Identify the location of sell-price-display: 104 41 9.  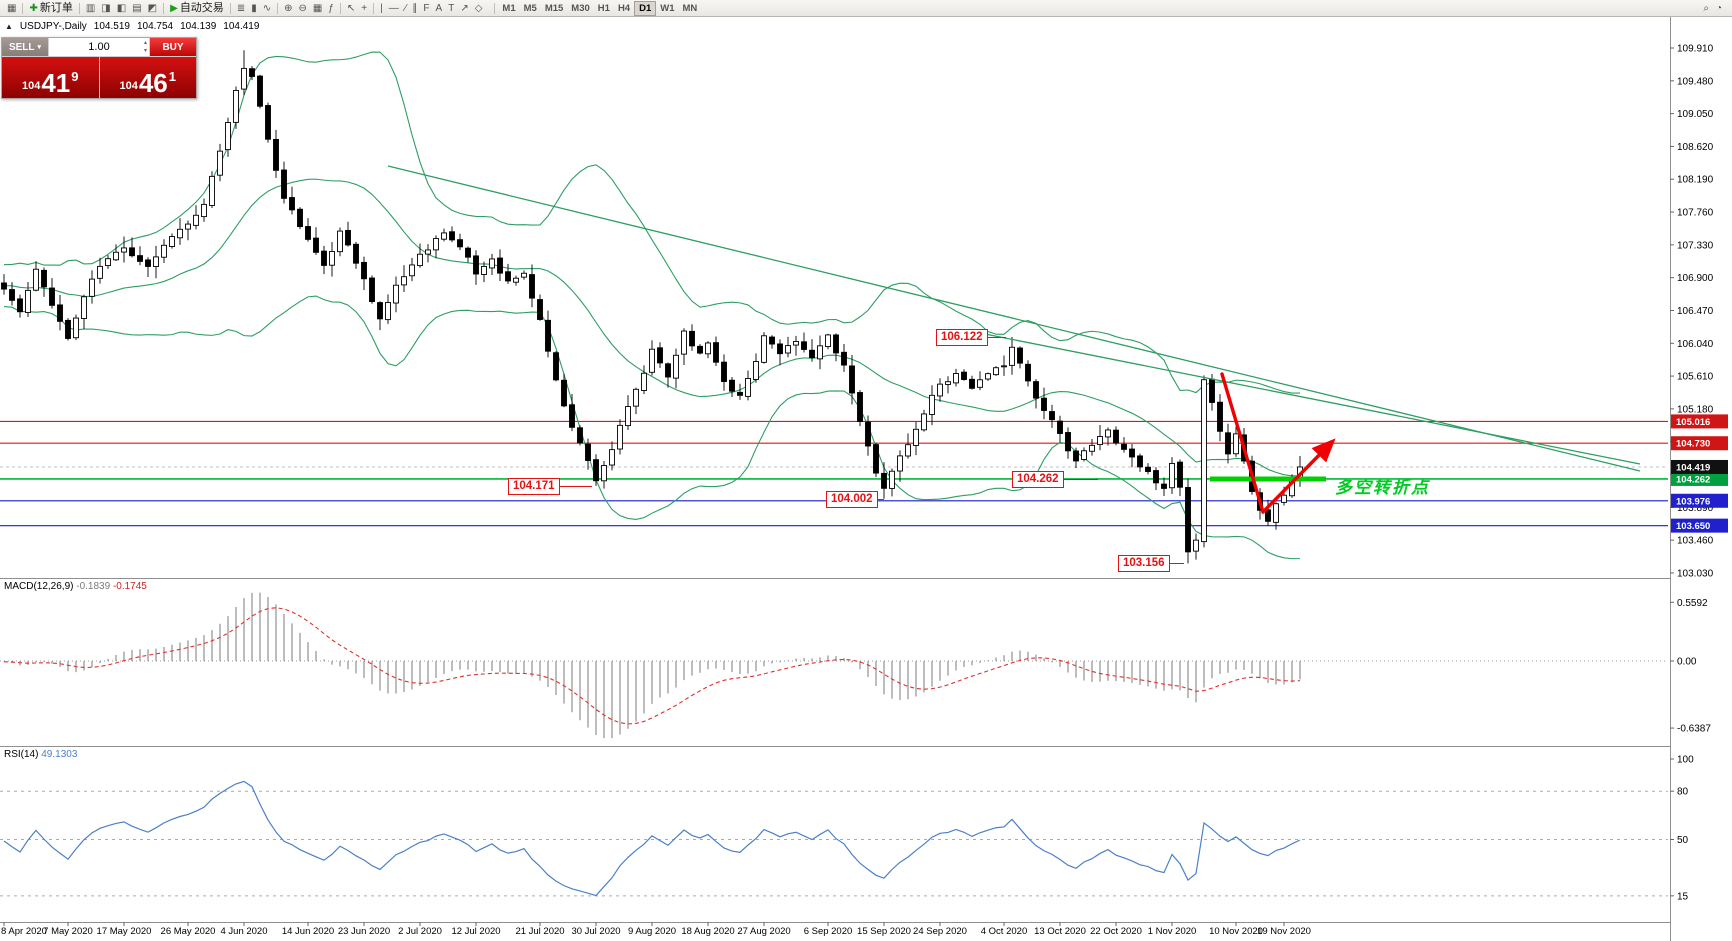
(51, 77).